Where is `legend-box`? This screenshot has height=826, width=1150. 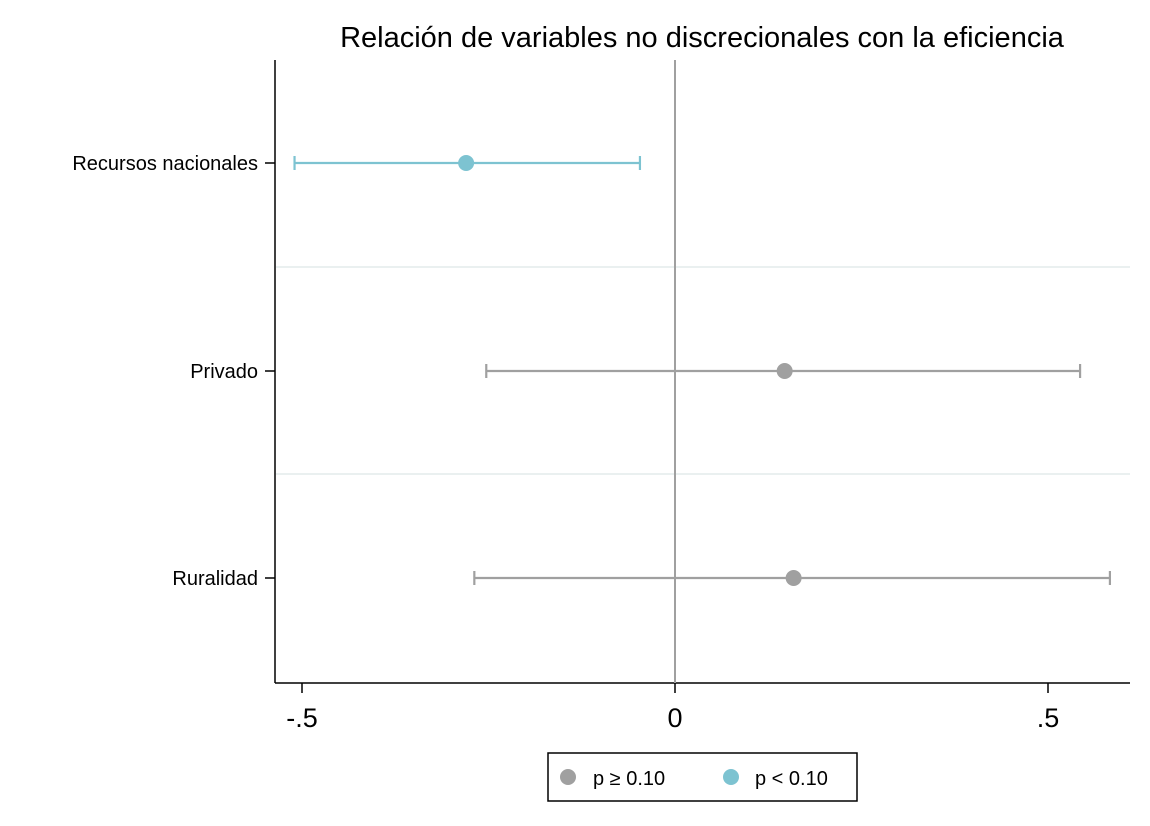 legend-box is located at coordinates (702, 777).